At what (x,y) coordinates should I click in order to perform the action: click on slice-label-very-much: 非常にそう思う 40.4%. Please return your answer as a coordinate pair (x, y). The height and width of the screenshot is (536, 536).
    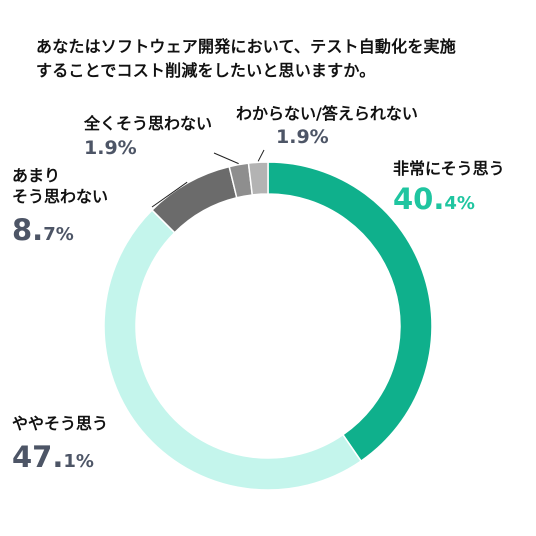
    Looking at the image, I should click on (449, 186).